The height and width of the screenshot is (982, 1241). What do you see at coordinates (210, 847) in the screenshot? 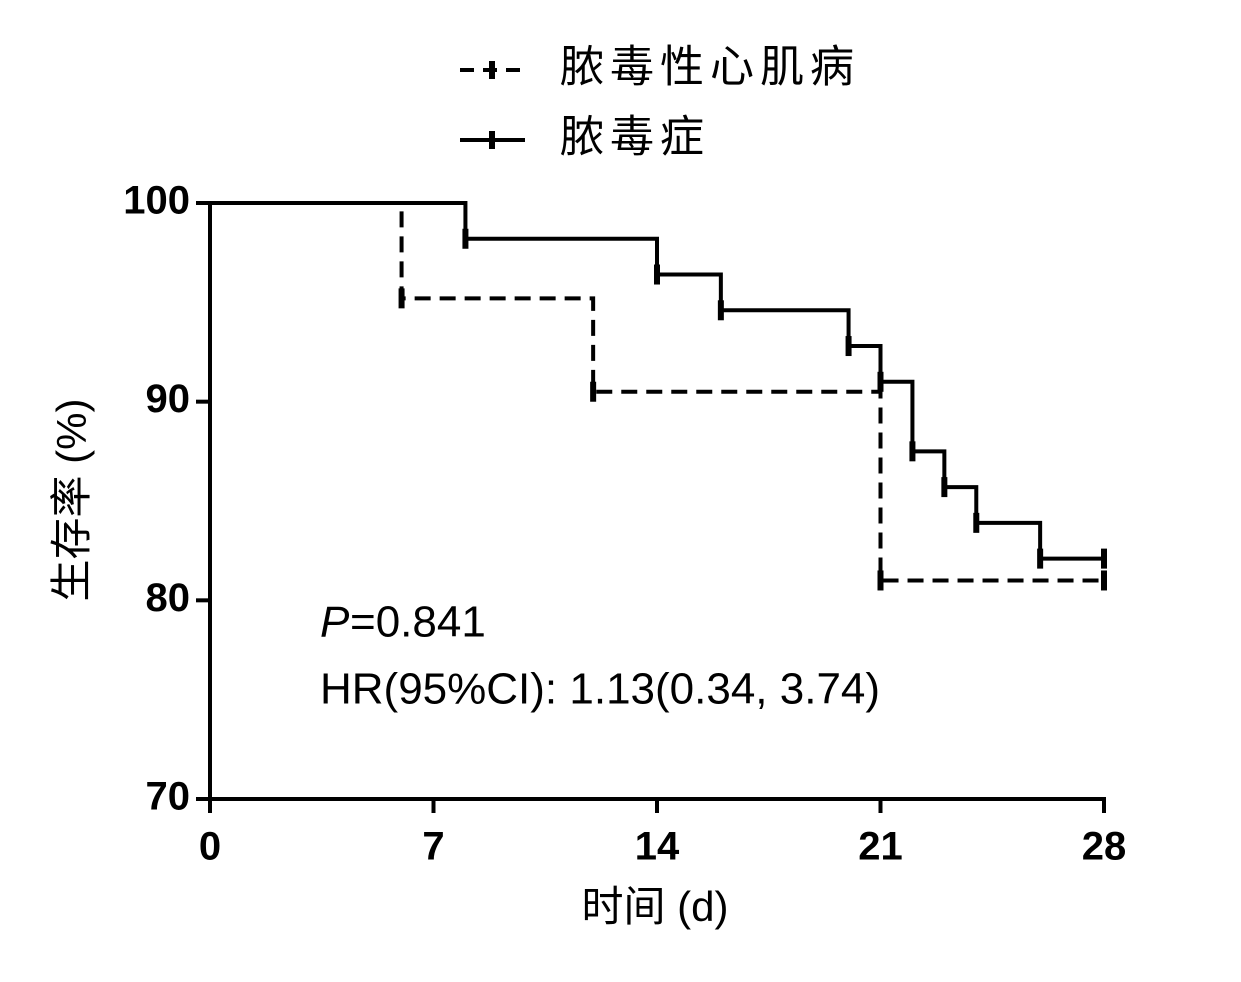
I see `x-tick-label: 0` at bounding box center [210, 847].